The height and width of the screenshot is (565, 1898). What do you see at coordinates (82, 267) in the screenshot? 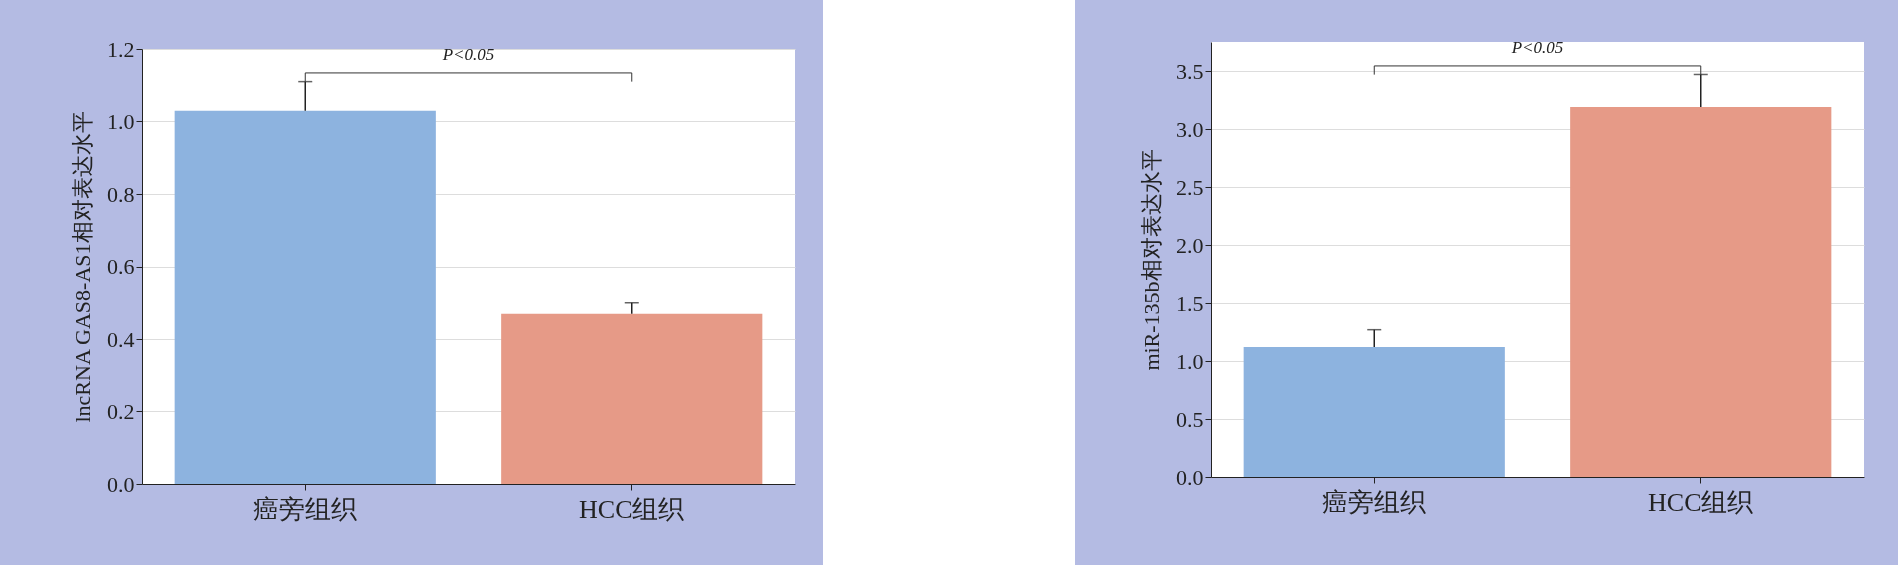
I see `y-axis-title: lncRNA GAS8-AS1相对表达水平` at bounding box center [82, 267].